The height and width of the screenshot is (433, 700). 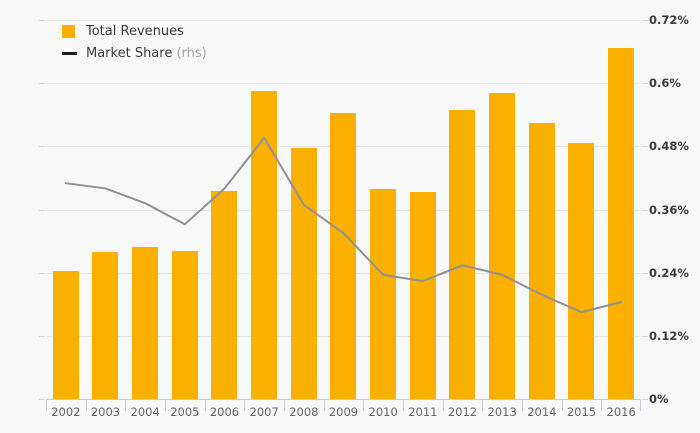 I want to click on legend-label-total-revenues: Total Revenues, so click(x=135, y=31).